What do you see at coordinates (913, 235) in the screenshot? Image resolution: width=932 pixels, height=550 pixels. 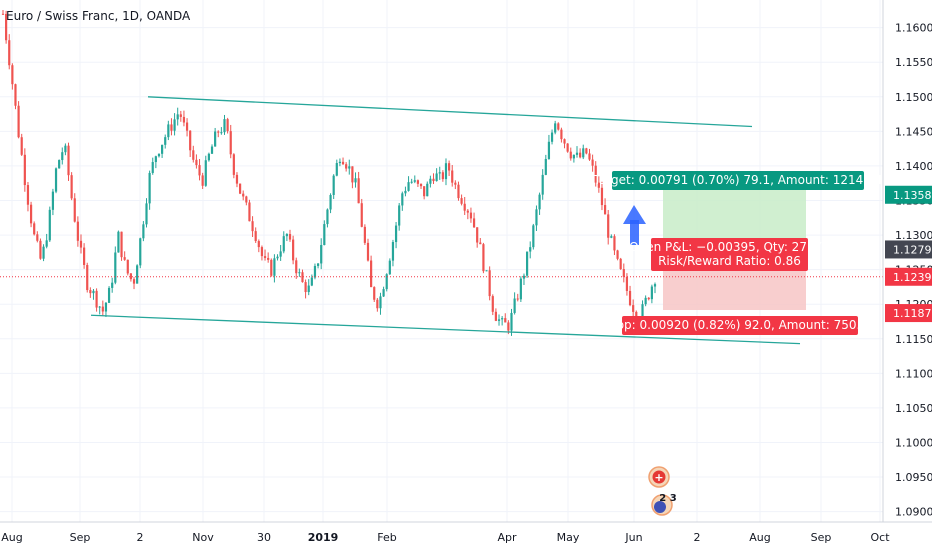 I see `price-tick-label: 1.13000` at bounding box center [913, 235].